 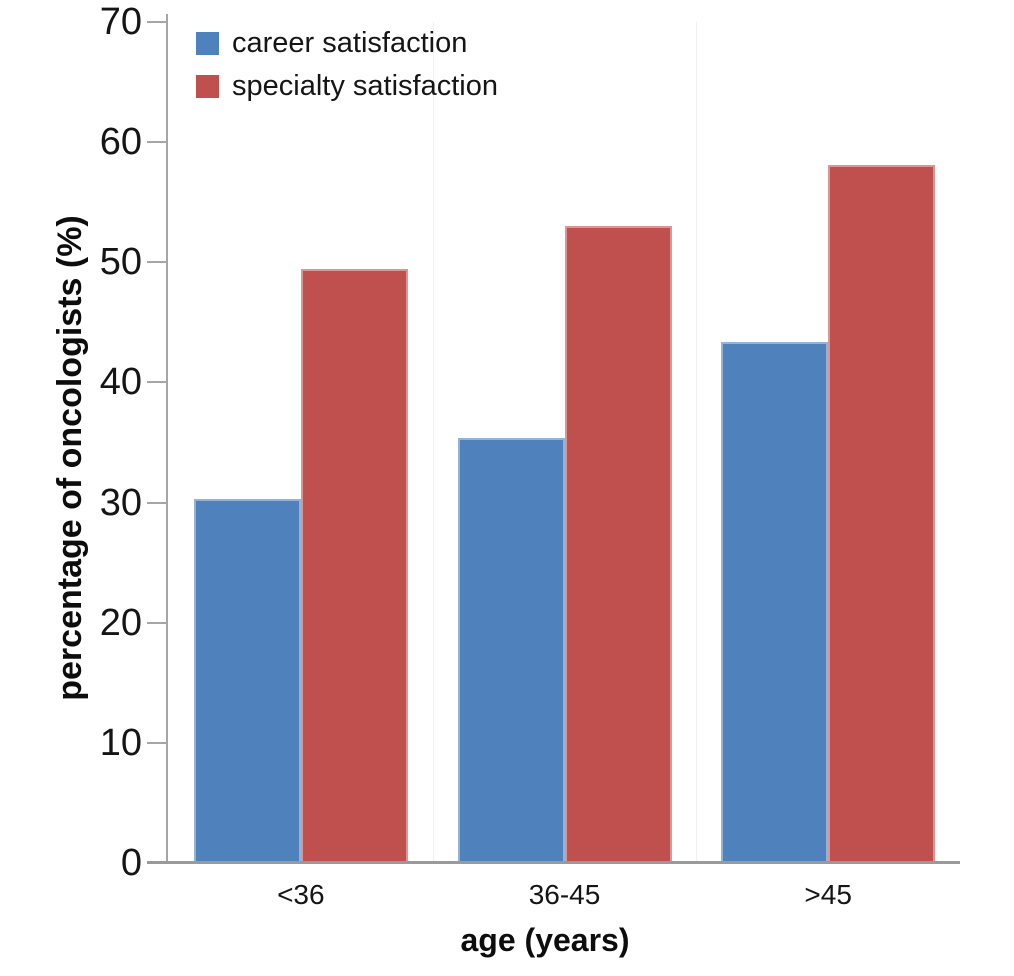 I want to click on legend-item: career satisfaction, so click(x=347, y=43).